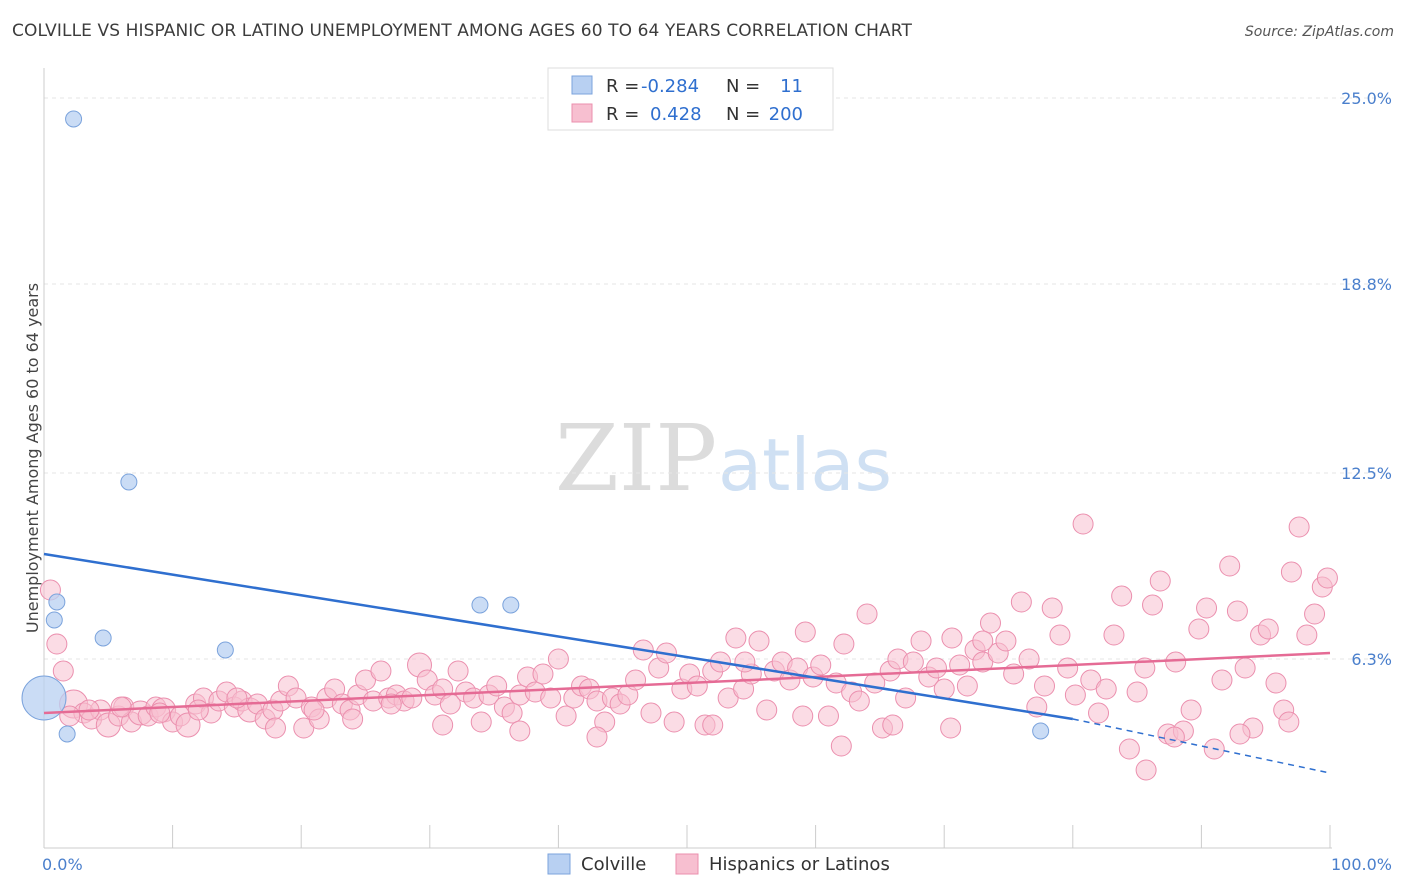 This screenshot has width=1406, height=892. I want to click on y-tick-label-2: 18.8%, so click(1366, 284).